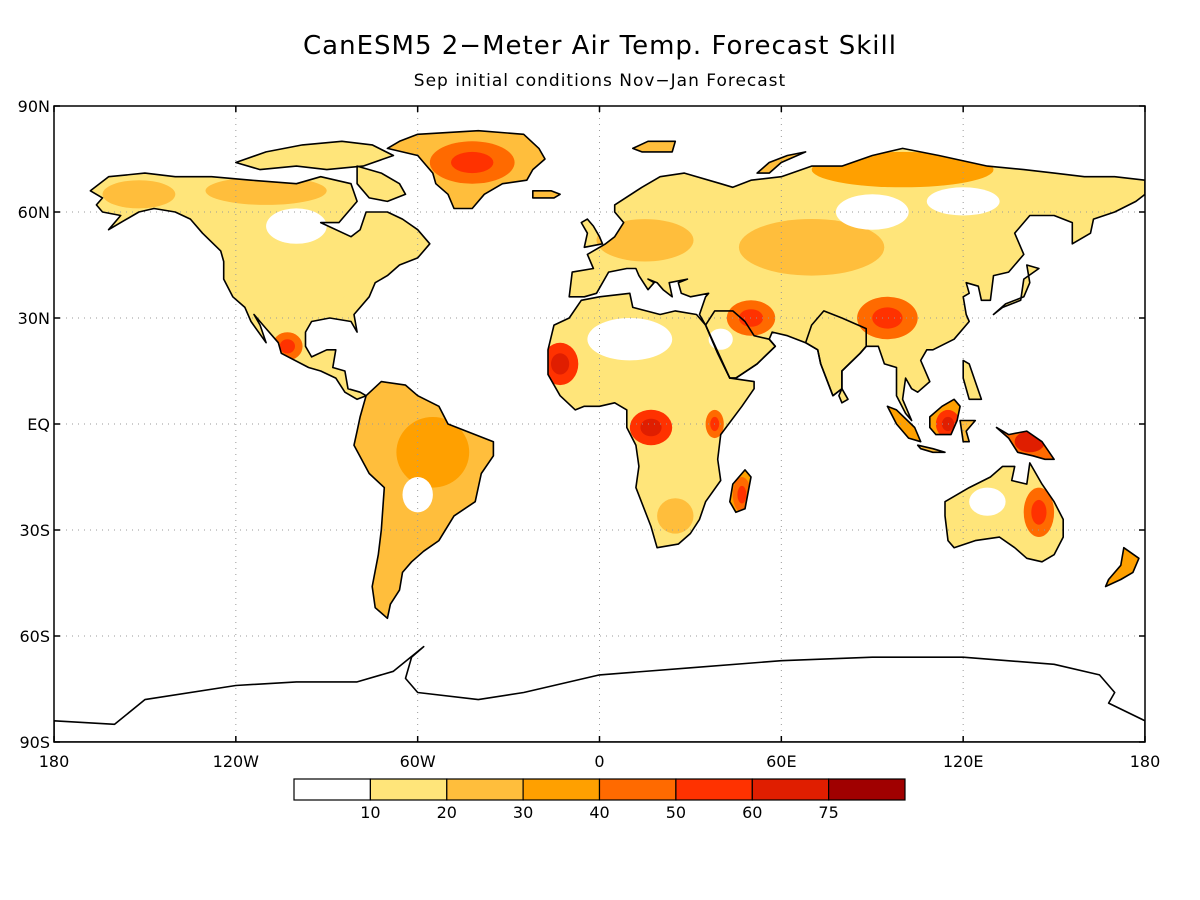 Image resolution: width=1200 pixels, height=900 pixels. Describe the element at coordinates (675, 516) in the screenshot. I see `region-southern-africa` at that location.